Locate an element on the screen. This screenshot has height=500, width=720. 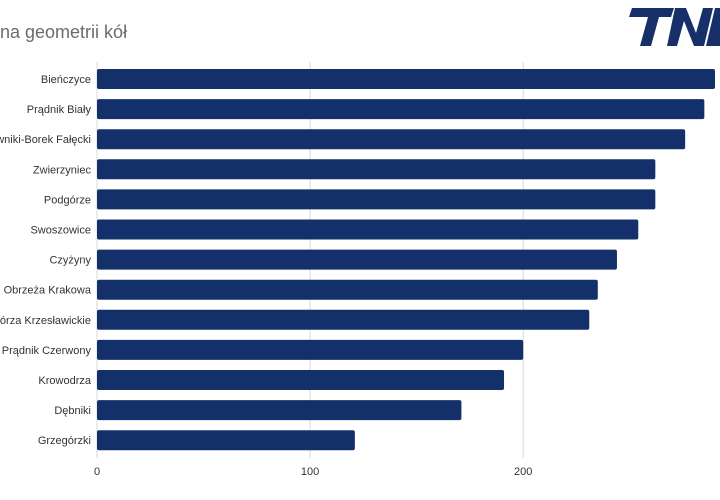
logo-mark is located at coordinates (674, 27).